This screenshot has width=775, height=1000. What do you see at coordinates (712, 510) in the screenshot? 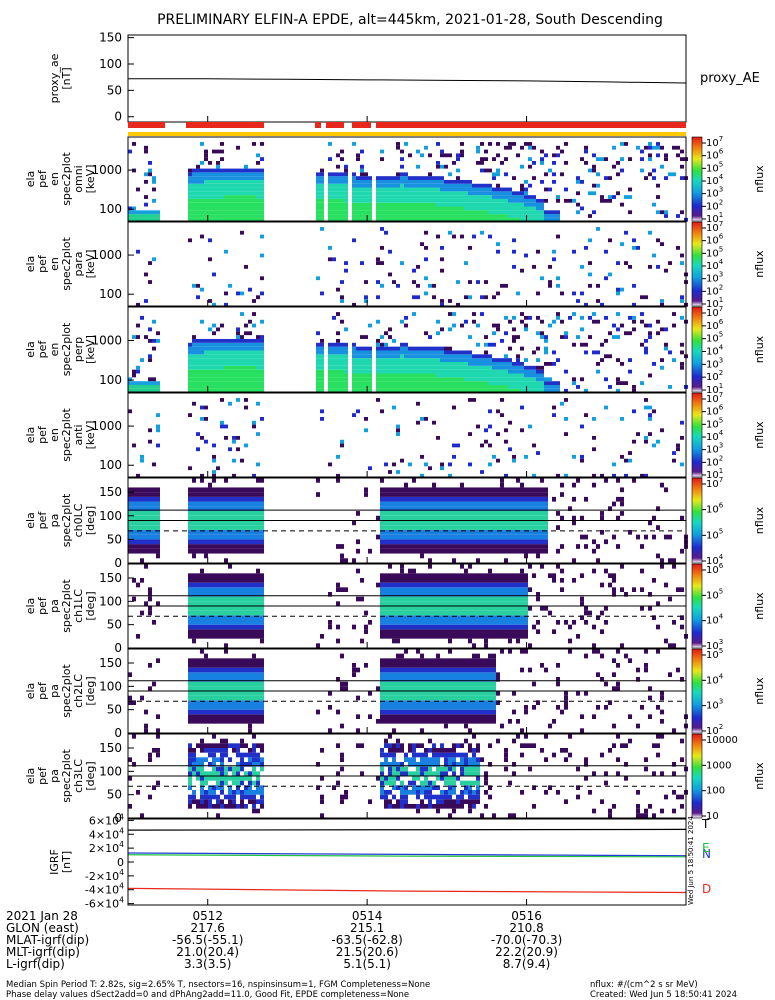
I see `tick-base: 10` at bounding box center [712, 510].